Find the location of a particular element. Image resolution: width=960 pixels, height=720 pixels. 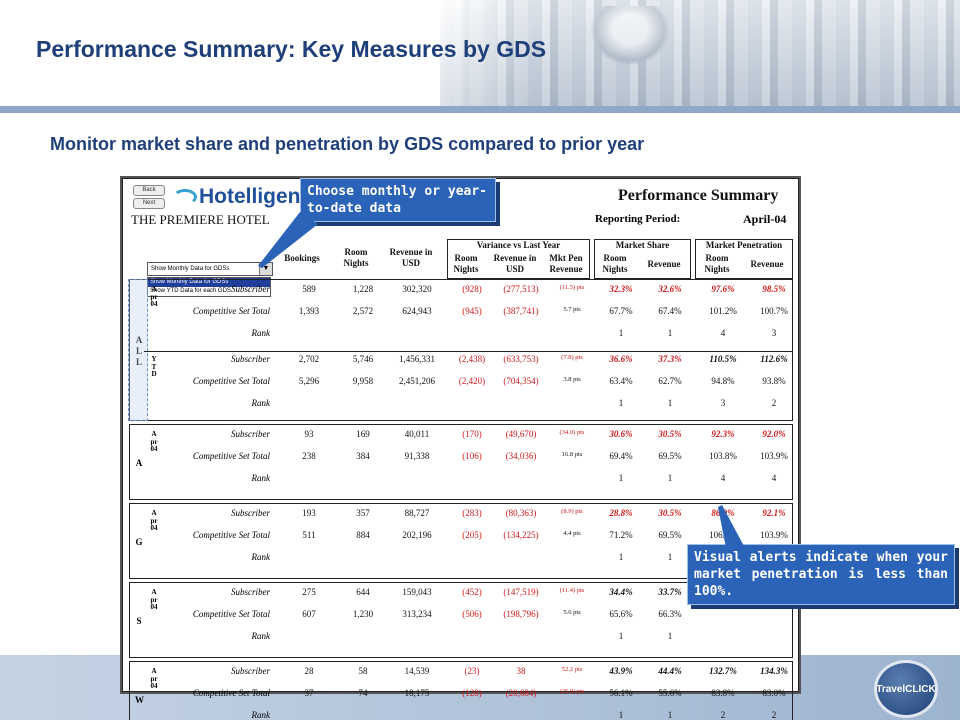

table-cell: (11.4) pts is located at coordinates (572, 590).